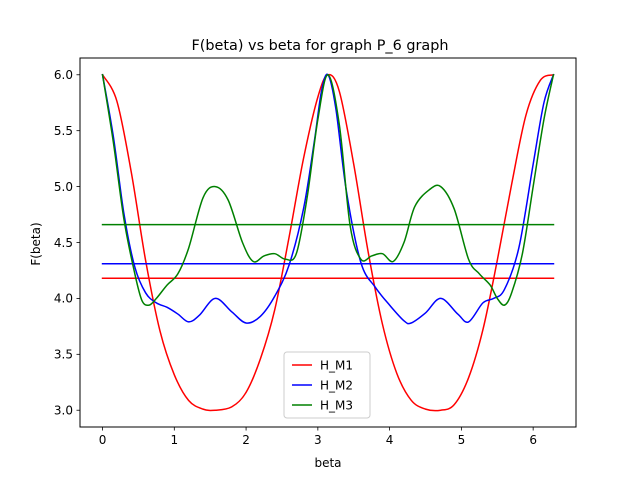 This screenshot has height=480, width=640. I want to click on legend-label: H_M2, so click(336, 385).